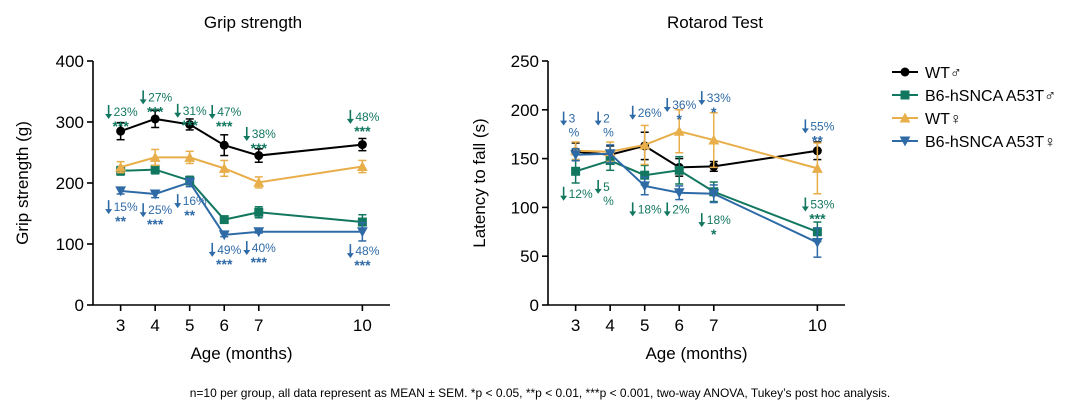 The height and width of the screenshot is (409, 1080). What do you see at coordinates (525, 61) in the screenshot?
I see `y-tick-label: 250` at bounding box center [525, 61].